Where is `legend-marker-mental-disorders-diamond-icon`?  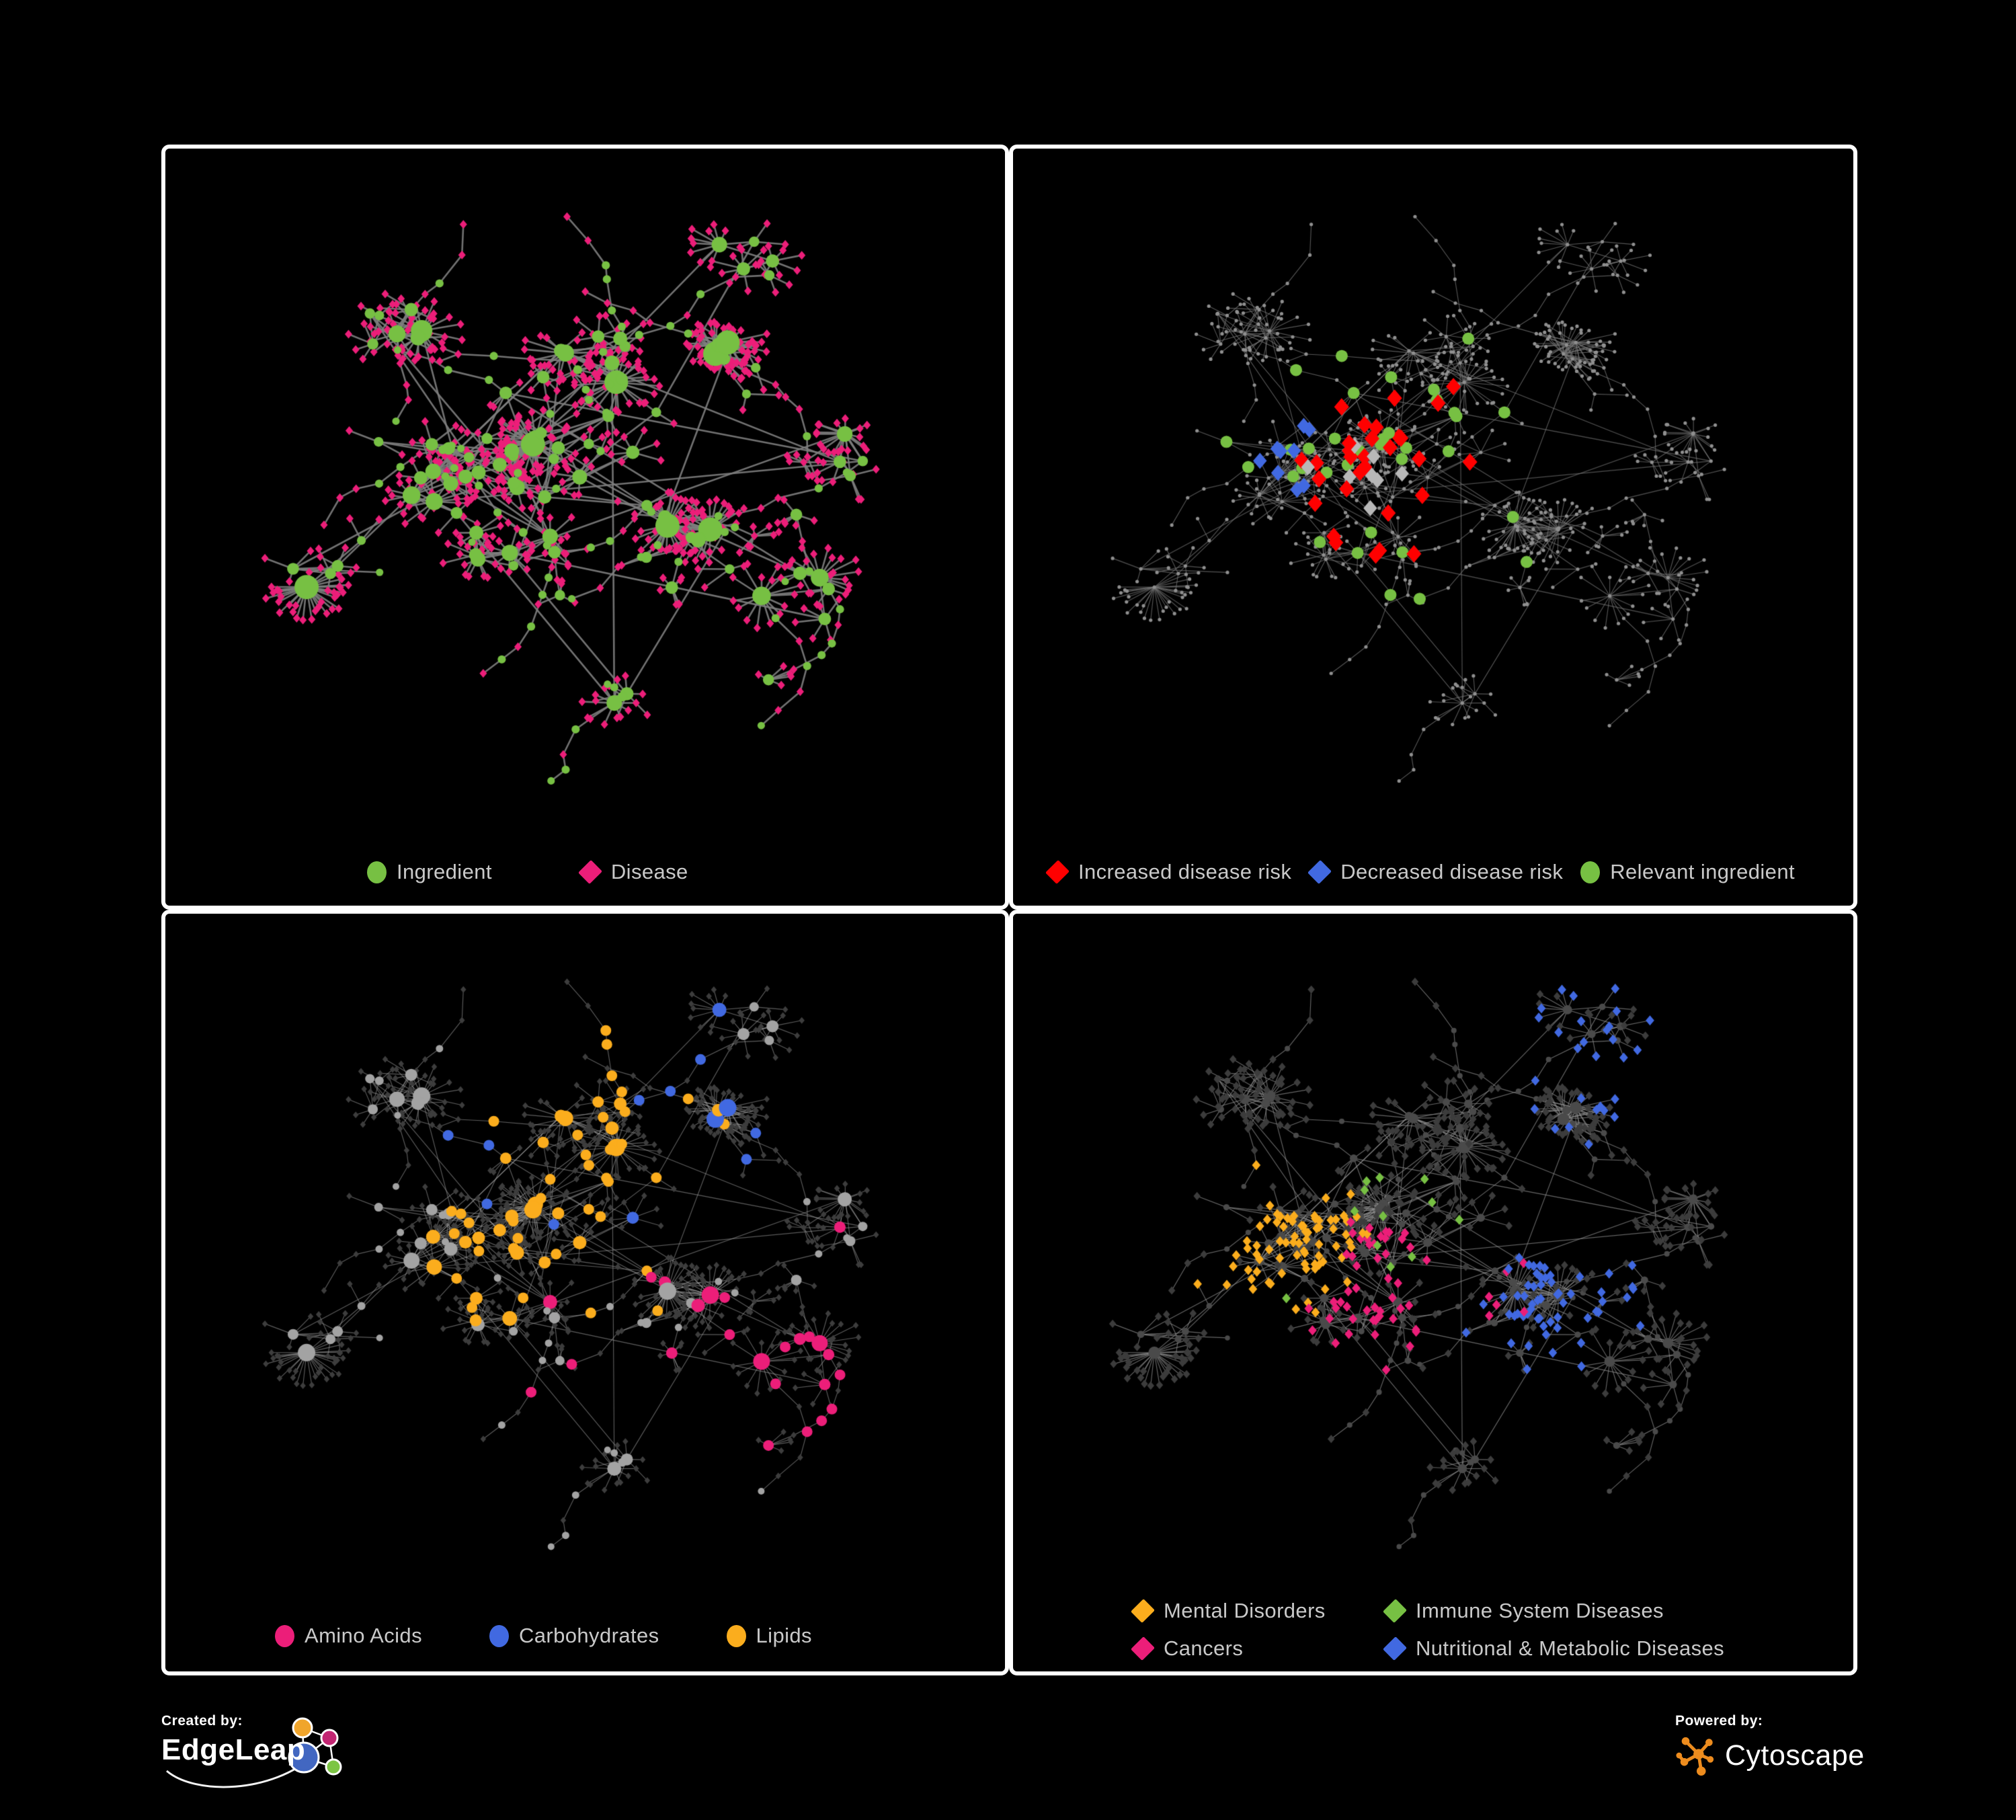 legend-marker-mental-disorders-diamond-icon is located at coordinates (1143, 1611).